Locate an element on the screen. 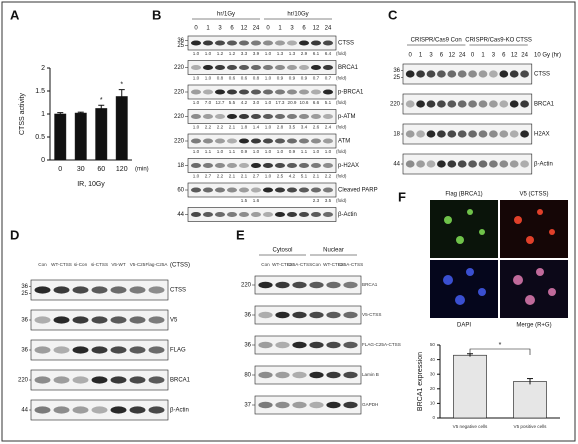  quant-value: 2.7 is located at coordinates (256, 176).